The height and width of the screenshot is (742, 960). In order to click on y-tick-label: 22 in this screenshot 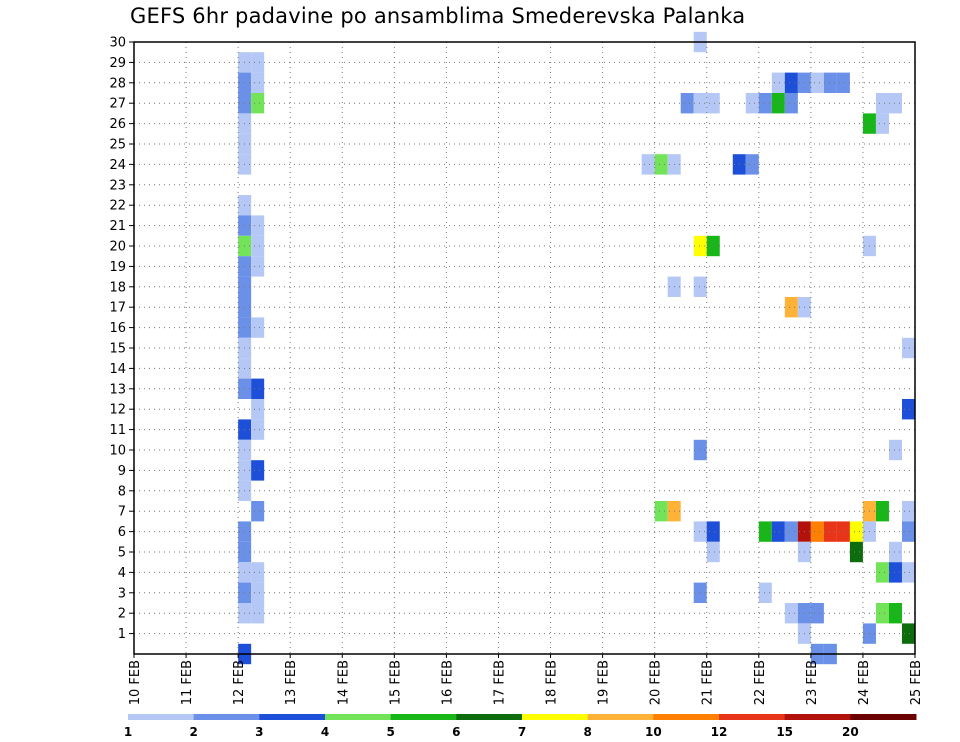, I will do `click(117, 206)`.